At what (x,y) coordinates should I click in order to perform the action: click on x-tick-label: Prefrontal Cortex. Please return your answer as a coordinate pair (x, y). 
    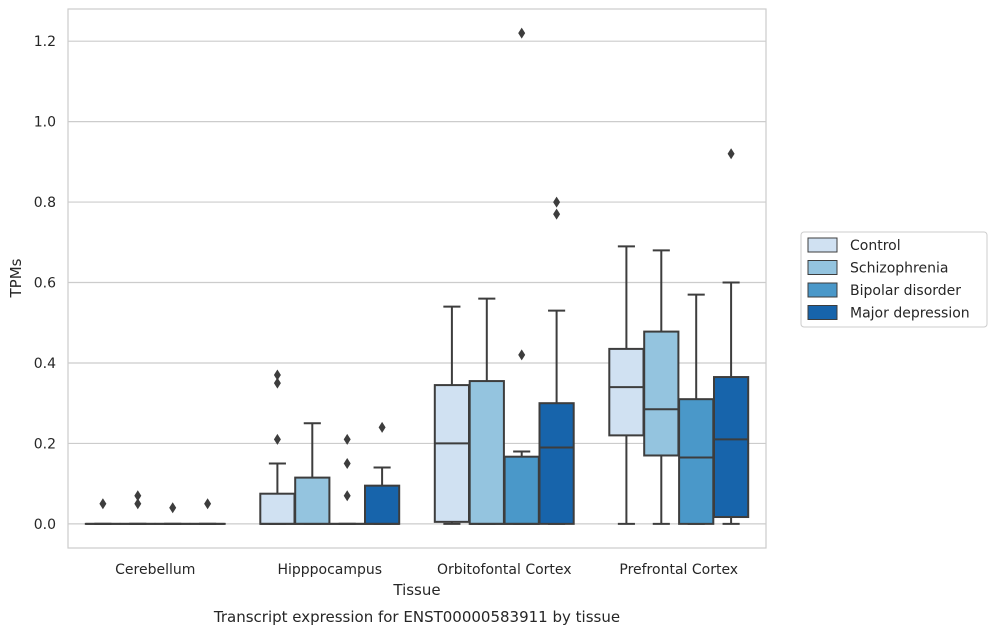
    Looking at the image, I should click on (678, 570).